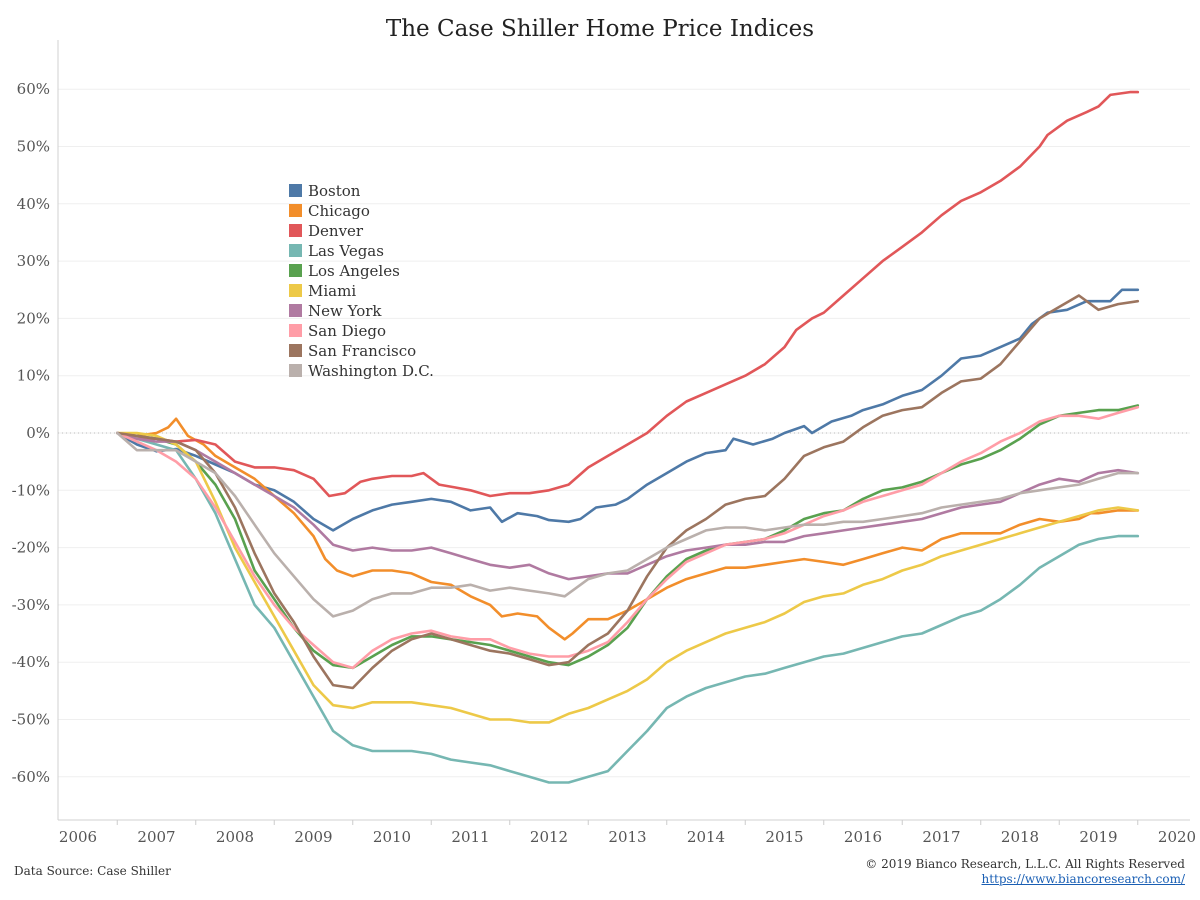 The height and width of the screenshot is (900, 1200). Describe the element at coordinates (31, 548) in the screenshot. I see `y-tick-label: -20%` at that location.